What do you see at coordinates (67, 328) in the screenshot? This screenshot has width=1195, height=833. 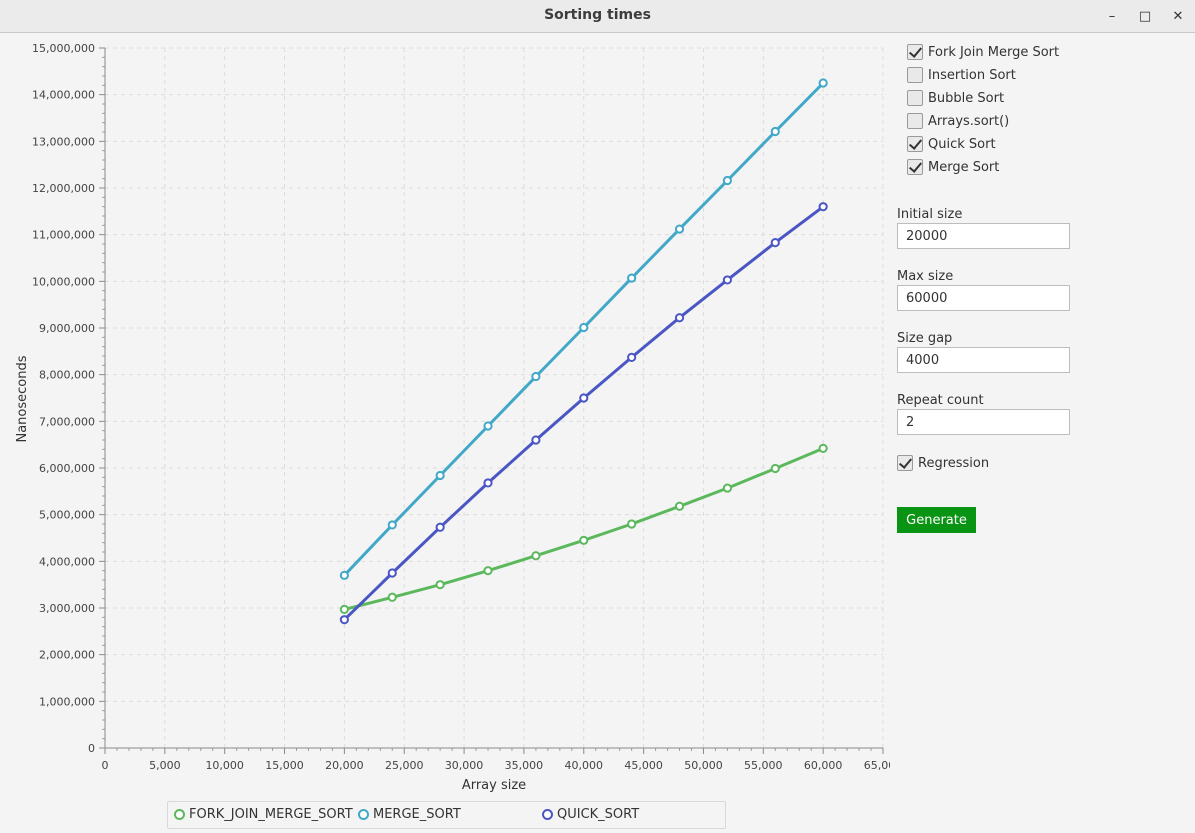 I see `y-tick-label: 9,000,000` at bounding box center [67, 328].